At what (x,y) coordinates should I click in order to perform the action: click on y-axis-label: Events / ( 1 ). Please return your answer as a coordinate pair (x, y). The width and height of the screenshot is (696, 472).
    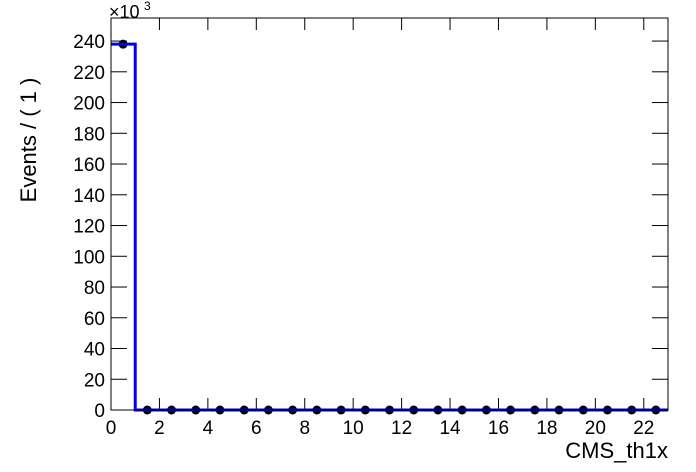
    Looking at the image, I should click on (28, 140).